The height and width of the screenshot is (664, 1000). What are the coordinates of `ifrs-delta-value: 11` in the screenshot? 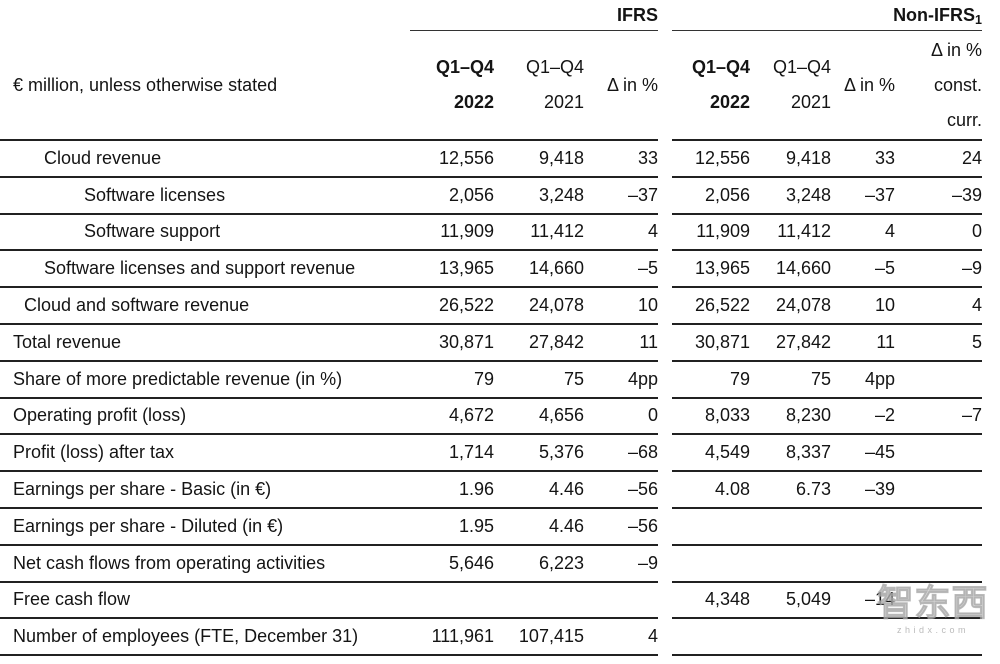 It's located at (648, 341).